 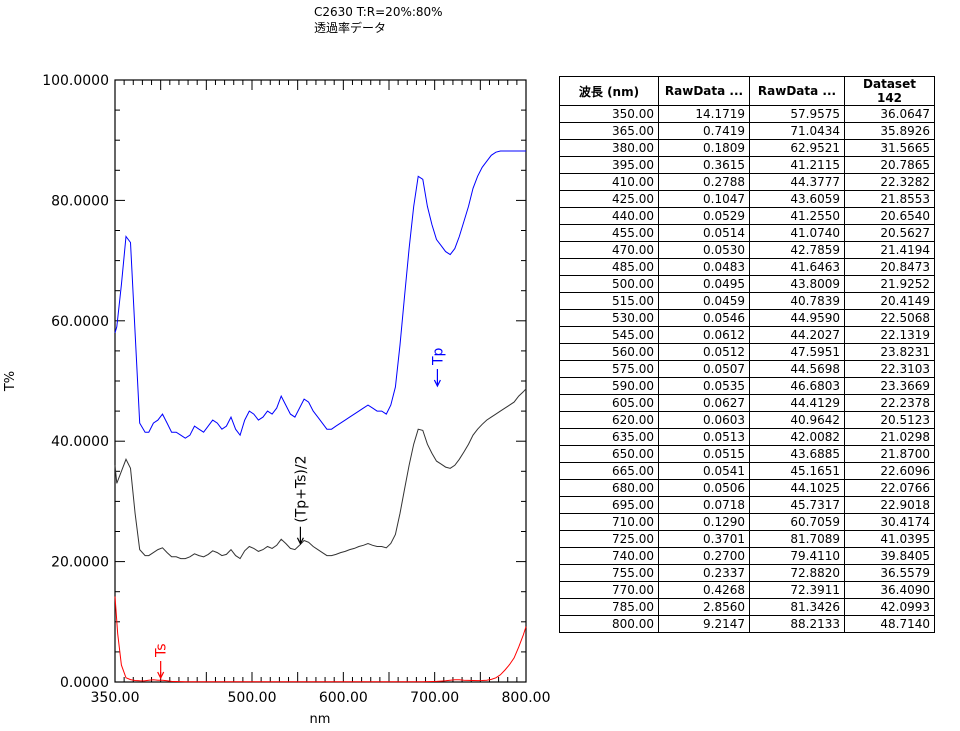 What do you see at coordinates (889, 148) in the screenshot?
I see `table-cell: 31.5665` at bounding box center [889, 148].